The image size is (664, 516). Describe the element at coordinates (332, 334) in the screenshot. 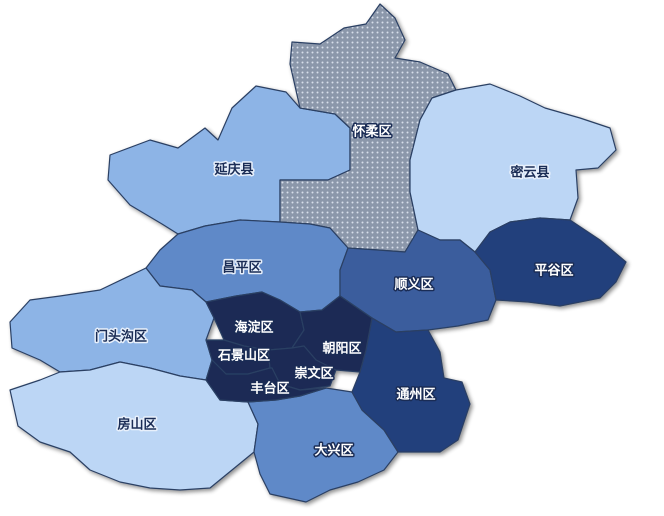

I see `district-chaoyang` at that location.